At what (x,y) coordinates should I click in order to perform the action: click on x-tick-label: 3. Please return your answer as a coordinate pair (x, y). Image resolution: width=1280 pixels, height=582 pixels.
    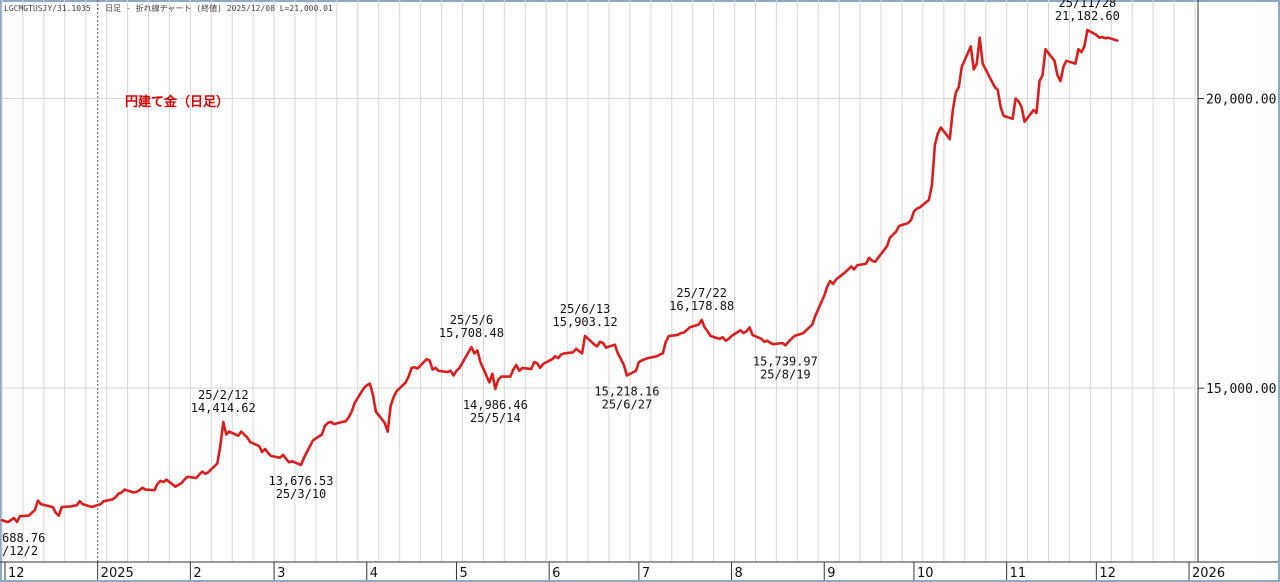
    Looking at the image, I should click on (281, 573).